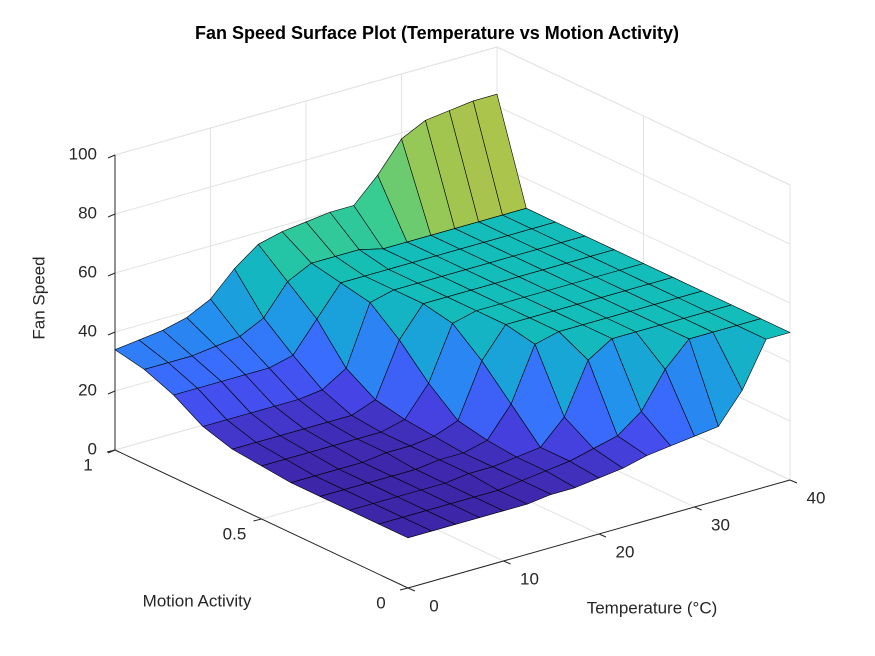 The image size is (875, 656). What do you see at coordinates (87, 464) in the screenshot?
I see `y-tick-label: 1` at bounding box center [87, 464].